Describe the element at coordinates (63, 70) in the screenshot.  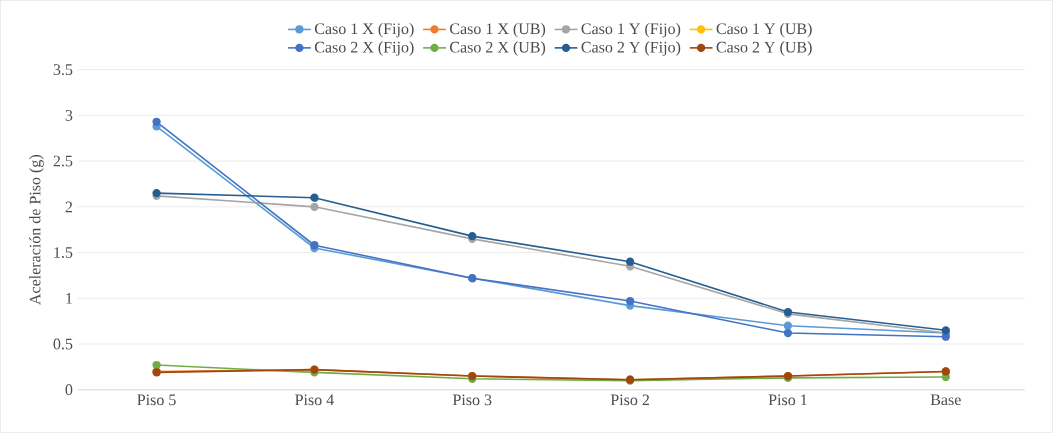
I see `y-tick-label: 3.5` at that location.